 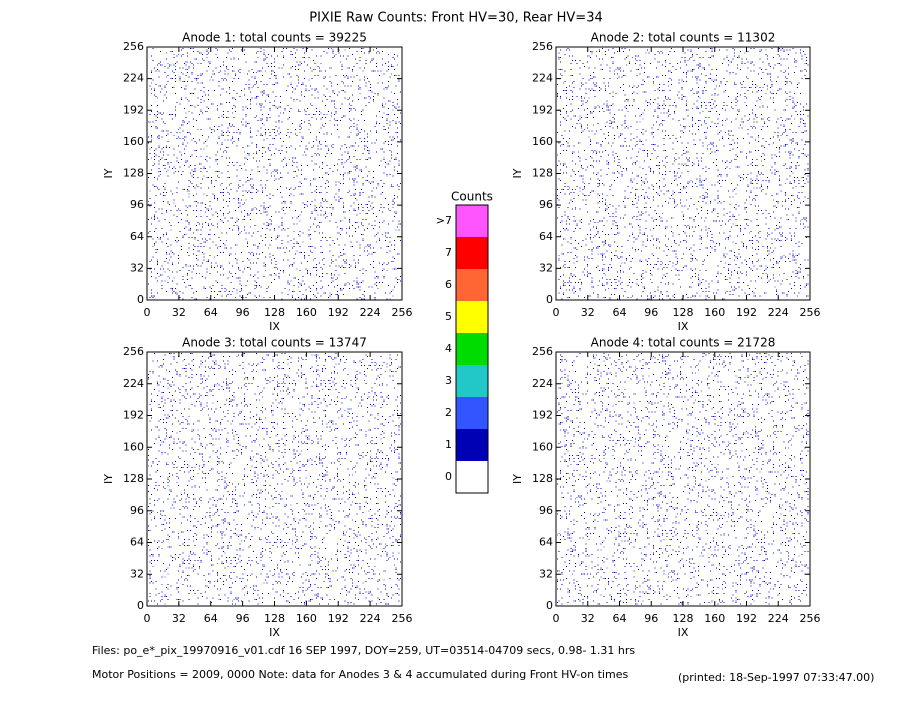 What do you see at coordinates (448, 316) in the screenshot?
I see `colorbar-label: 5` at bounding box center [448, 316].